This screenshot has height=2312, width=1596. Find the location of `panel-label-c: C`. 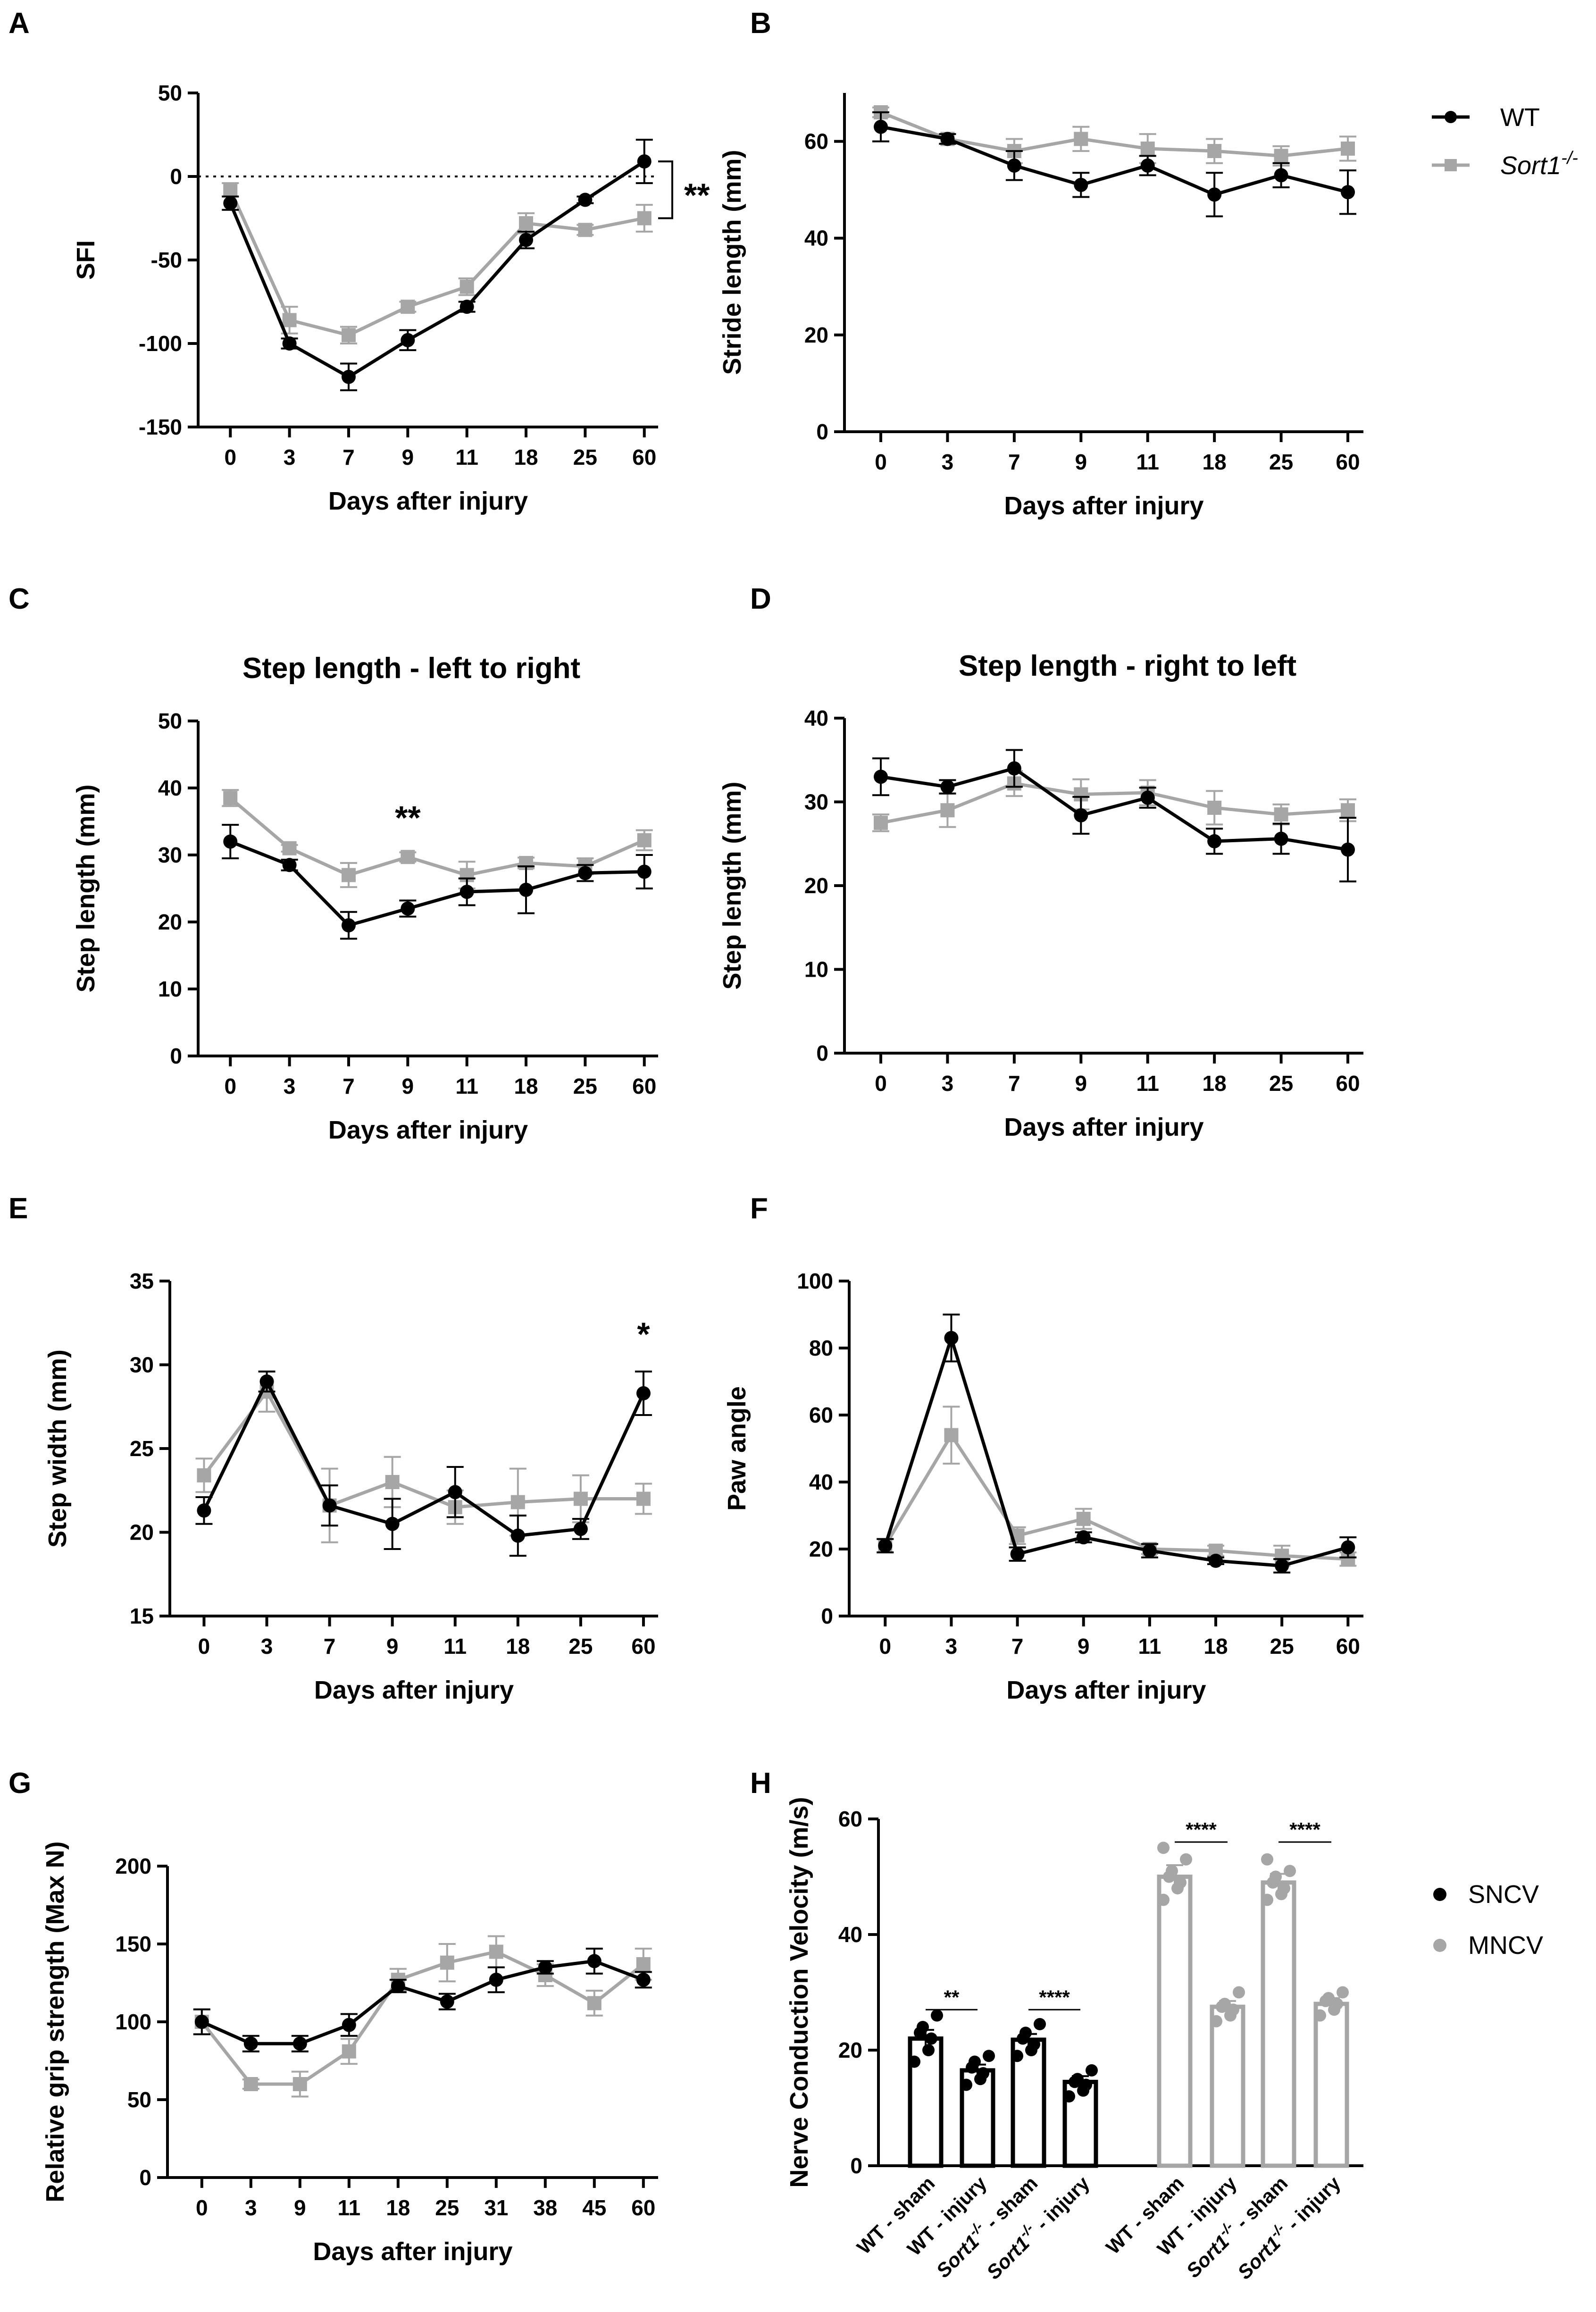

panel-label-c: C is located at coordinates (19, 599).